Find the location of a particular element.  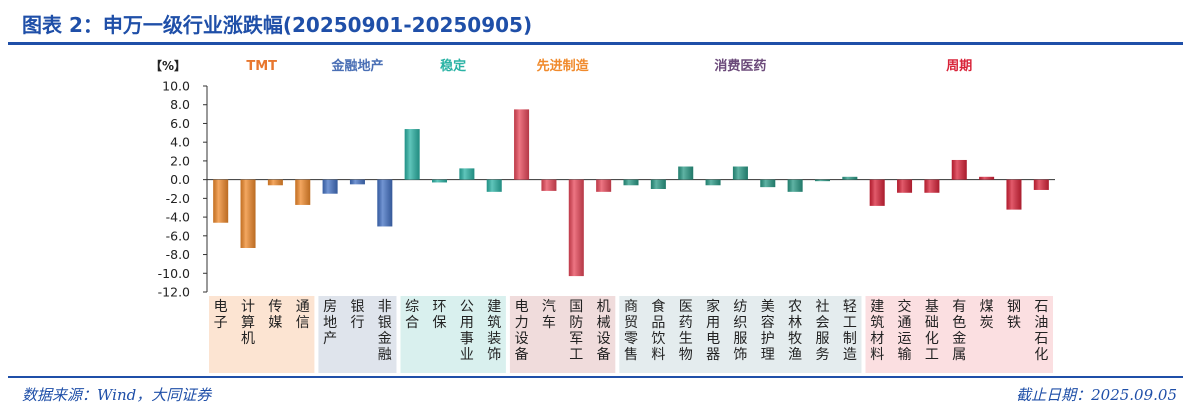

category-label: 器 is located at coordinates (713, 355).